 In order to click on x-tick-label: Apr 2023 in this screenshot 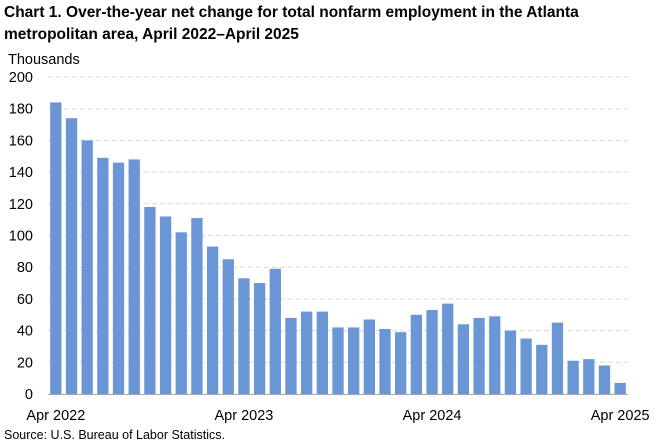, I will do `click(244, 416)`.